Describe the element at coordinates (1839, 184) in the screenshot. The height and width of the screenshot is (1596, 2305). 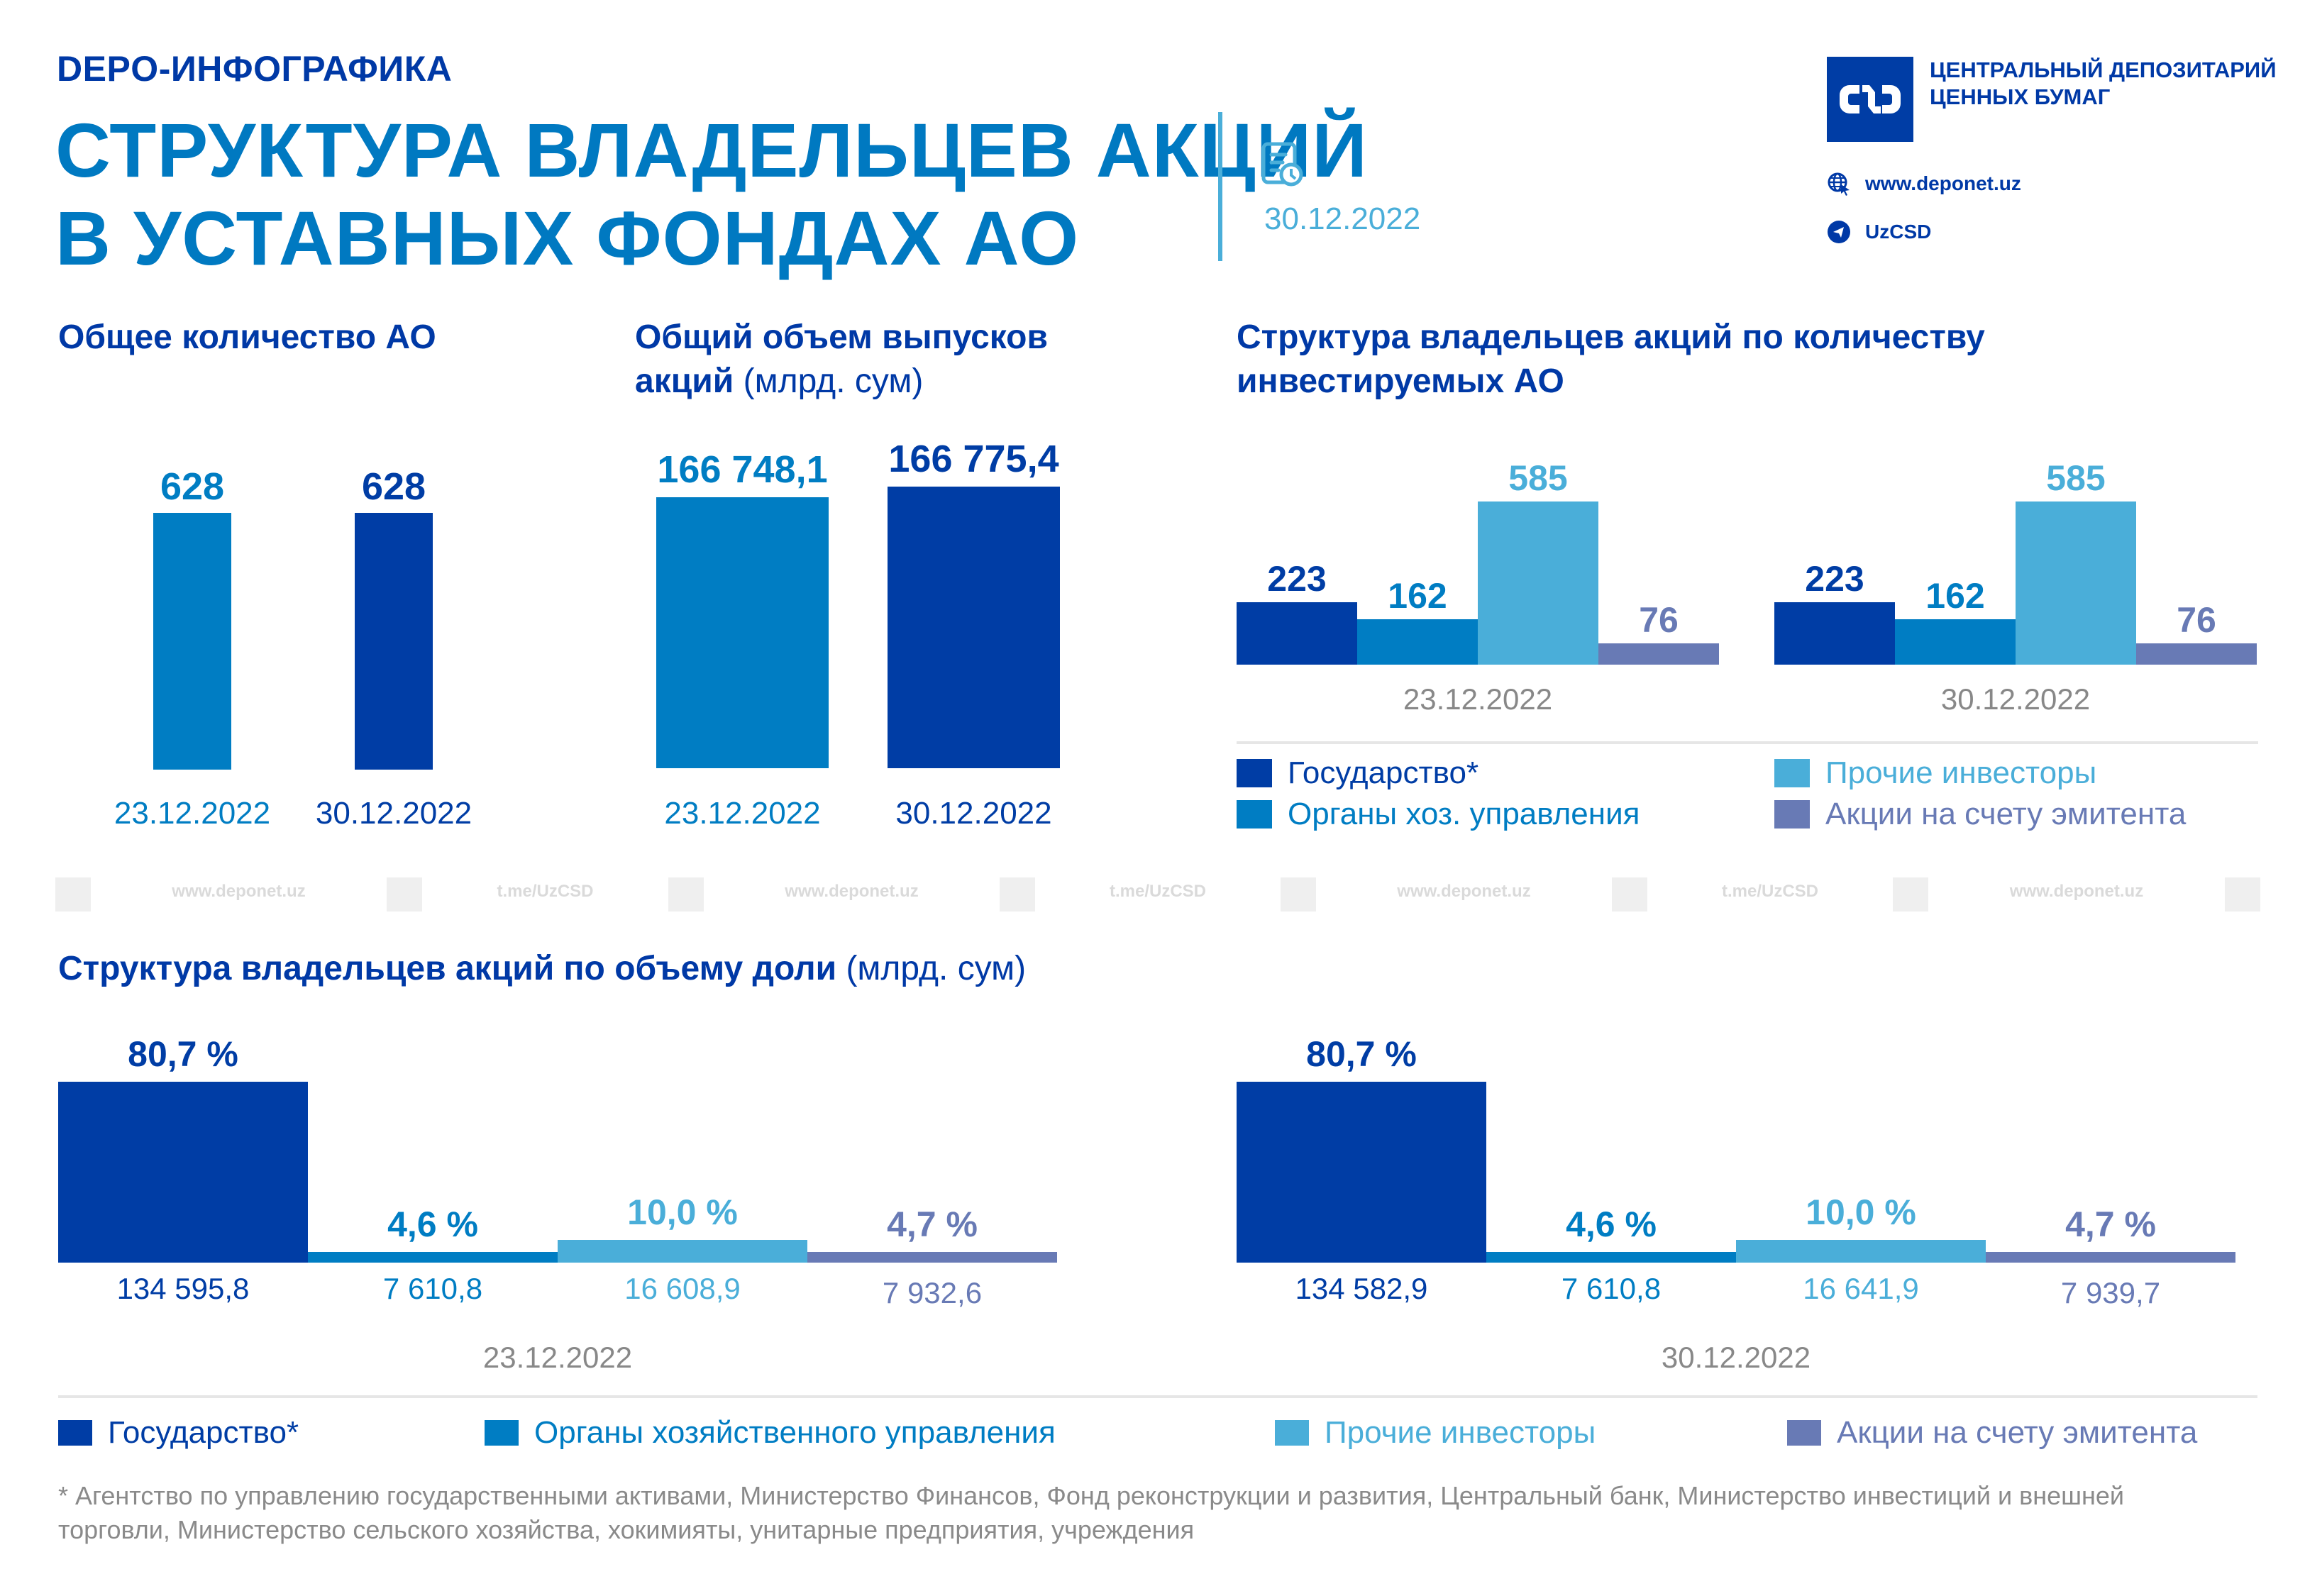
I see `globe-cursor-icon` at that location.